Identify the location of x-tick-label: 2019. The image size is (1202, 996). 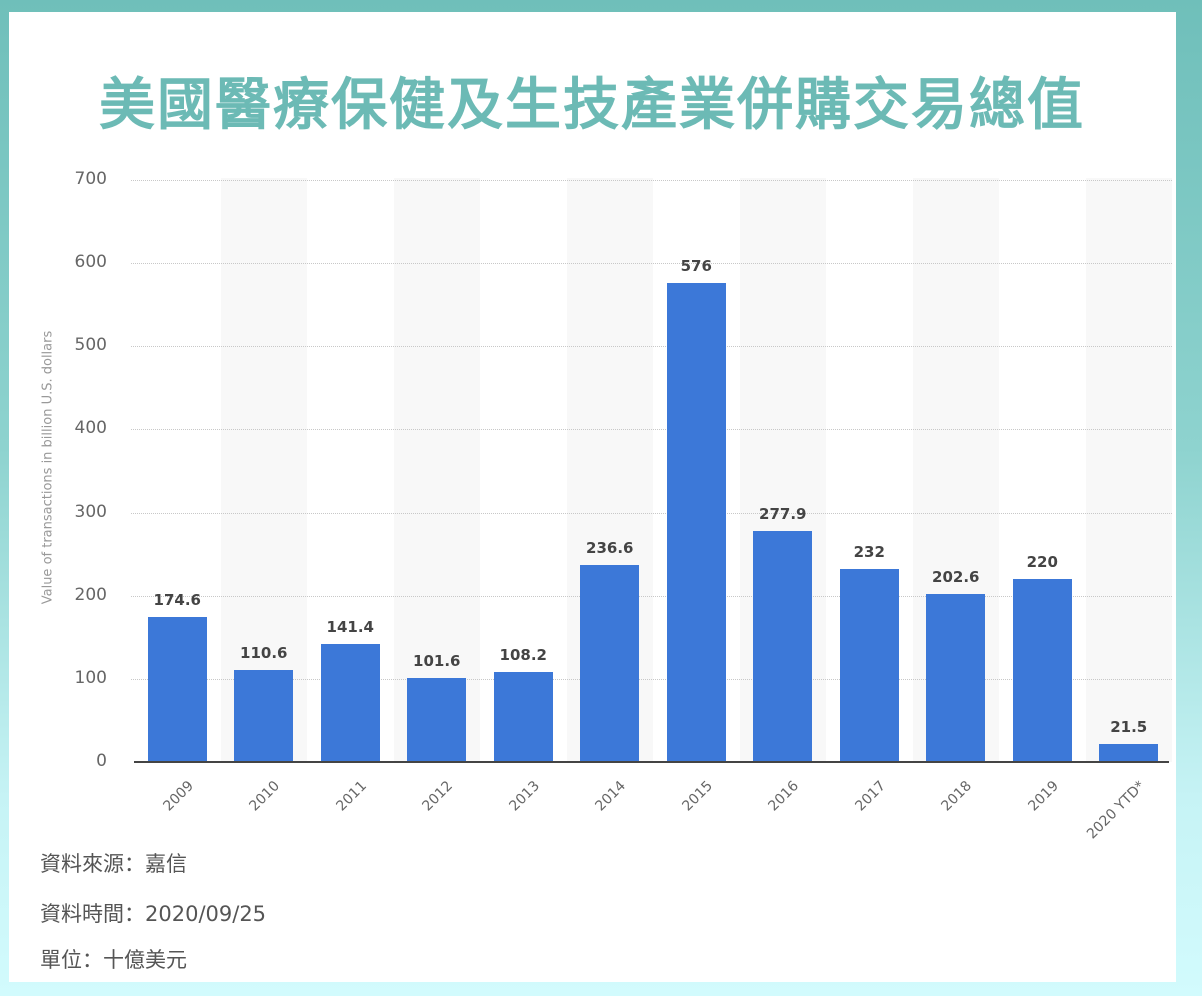
(1043, 796).